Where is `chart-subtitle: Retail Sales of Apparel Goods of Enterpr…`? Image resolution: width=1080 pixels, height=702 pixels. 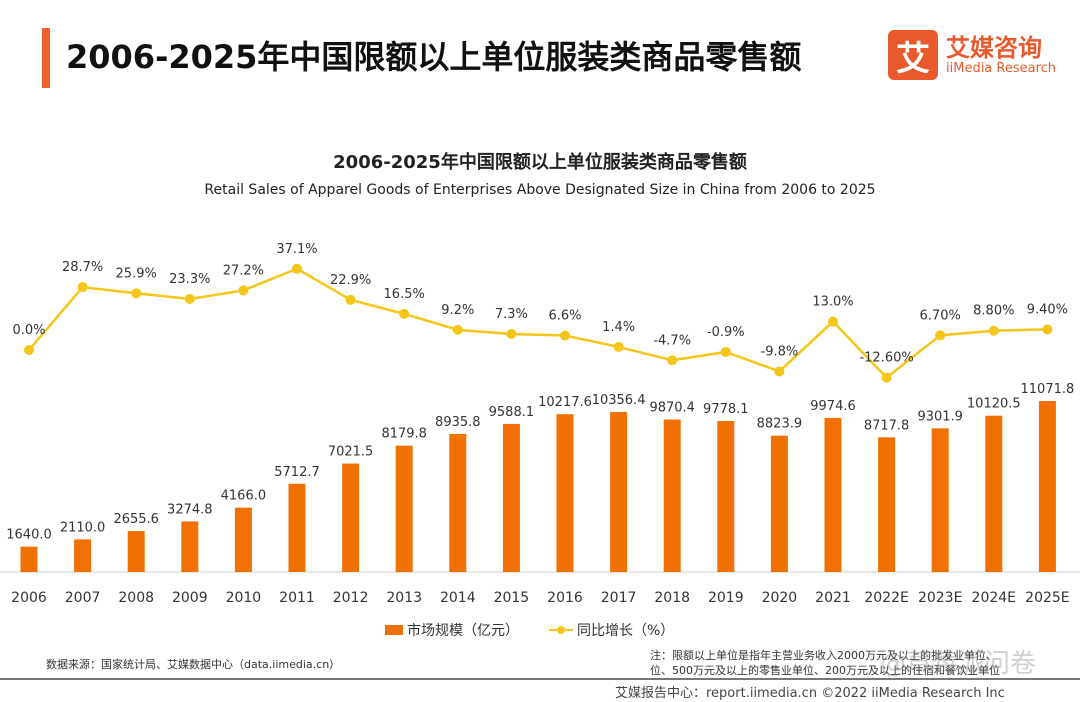 chart-subtitle: Retail Sales of Apparel Goods of Enterpr… is located at coordinates (540, 190).